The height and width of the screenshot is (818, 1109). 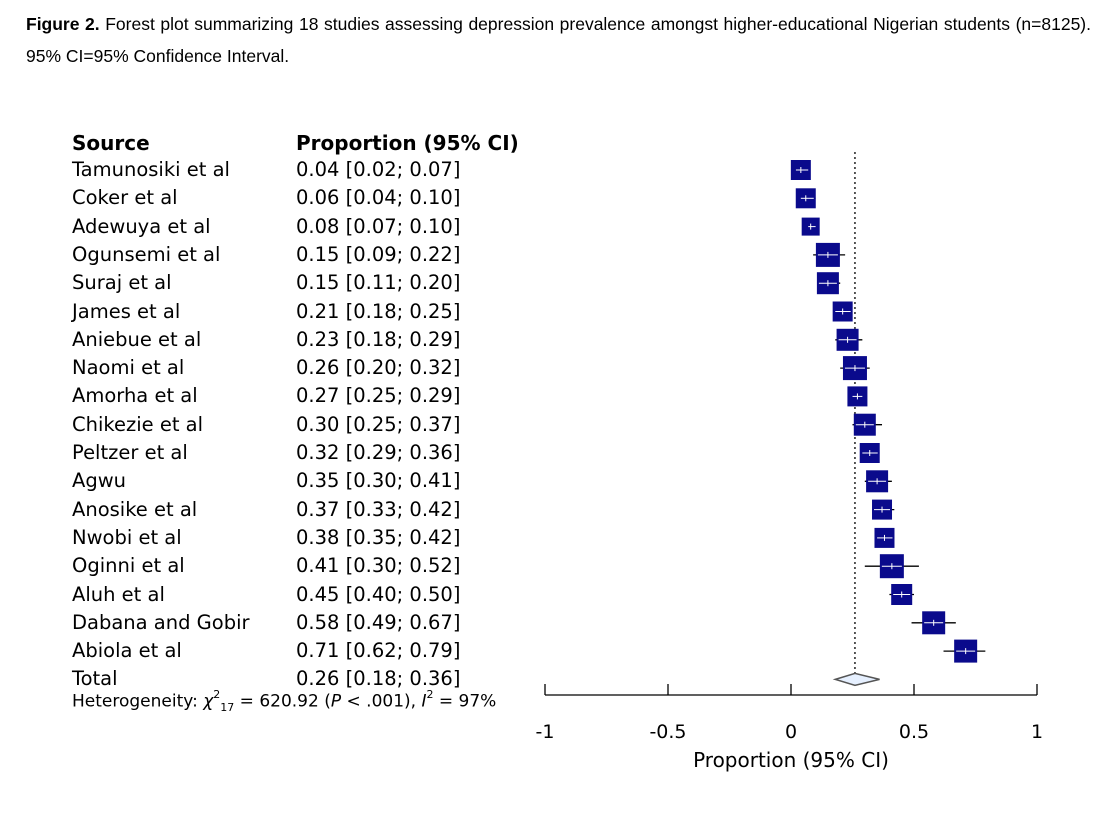 I want to click on total-ci-label: 0.26 [0.18; 0.36], so click(x=378, y=679).